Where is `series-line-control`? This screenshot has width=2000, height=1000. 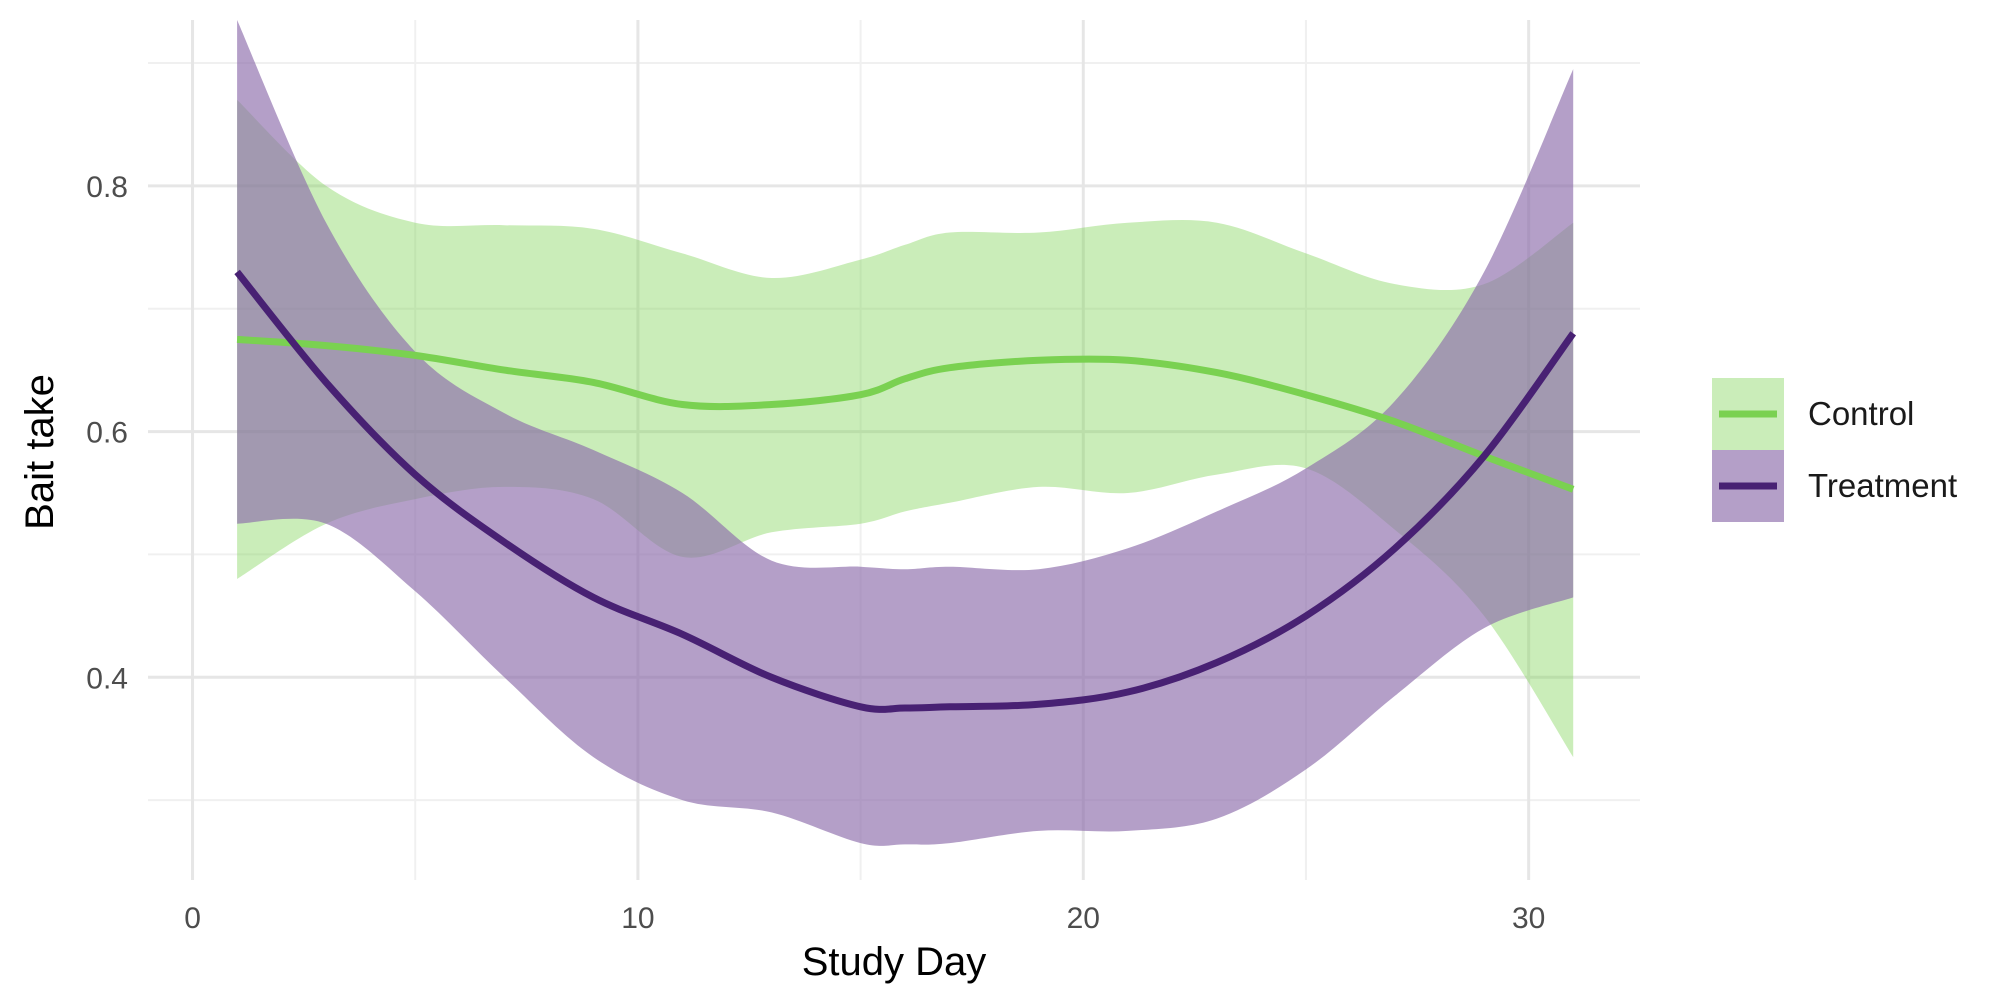 series-line-control is located at coordinates (905, 414).